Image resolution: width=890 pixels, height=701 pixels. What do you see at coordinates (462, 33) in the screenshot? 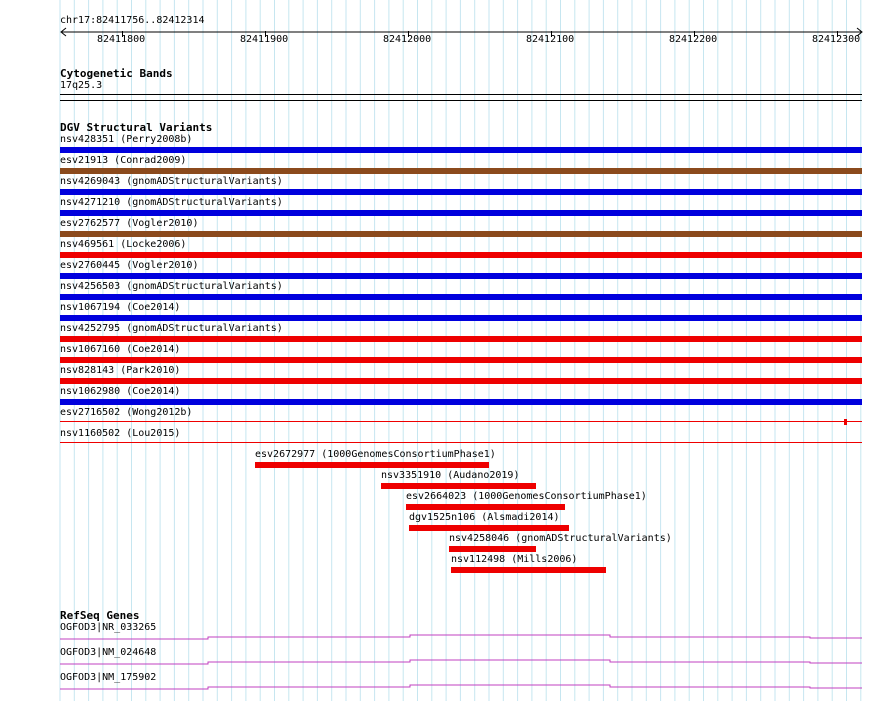
I see `ruler-axis` at bounding box center [462, 33].